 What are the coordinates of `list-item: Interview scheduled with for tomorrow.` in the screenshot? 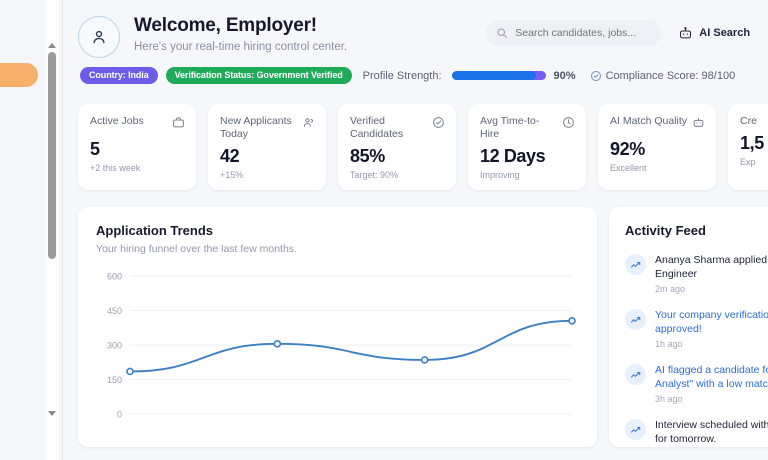 It's located at (696, 432).